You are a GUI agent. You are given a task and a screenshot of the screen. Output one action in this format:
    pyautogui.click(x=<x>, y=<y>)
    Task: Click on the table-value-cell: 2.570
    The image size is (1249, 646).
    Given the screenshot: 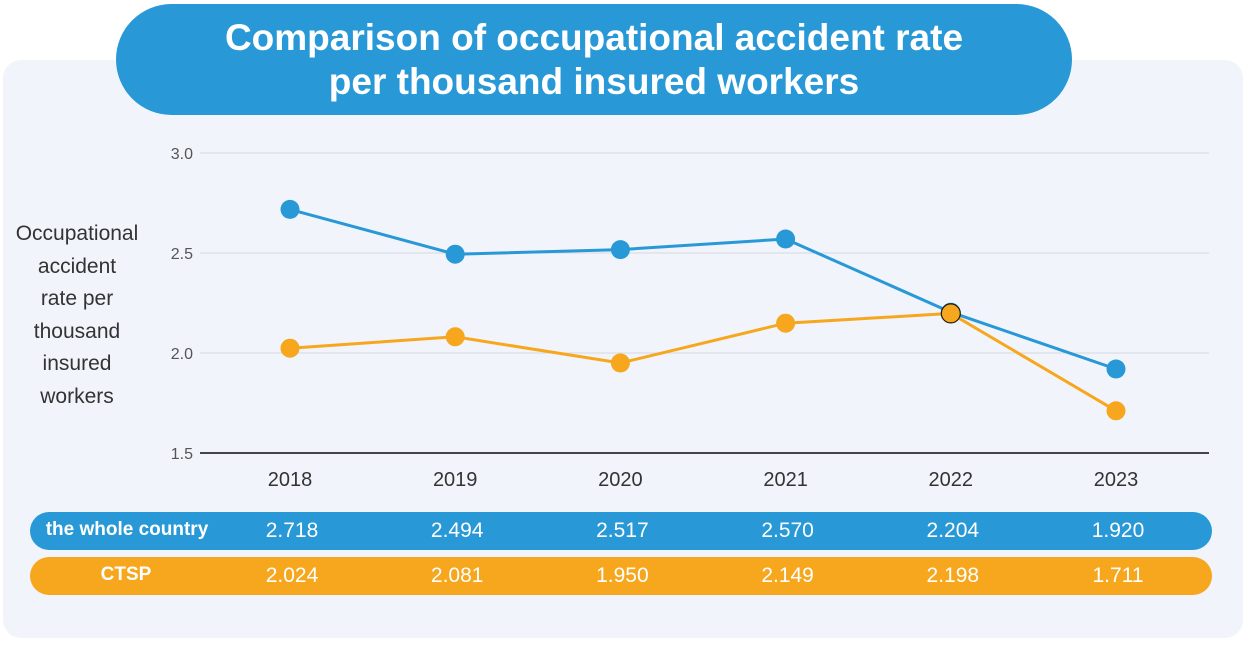 What is the action you would take?
    pyautogui.click(x=787, y=530)
    